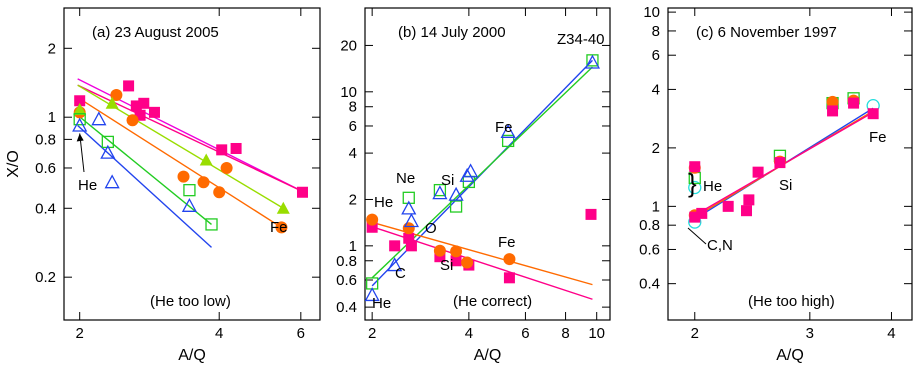 This screenshot has height=373, width=914. Describe the element at coordinates (656, 55) in the screenshot. I see `y-tick-label: 6` at that location.